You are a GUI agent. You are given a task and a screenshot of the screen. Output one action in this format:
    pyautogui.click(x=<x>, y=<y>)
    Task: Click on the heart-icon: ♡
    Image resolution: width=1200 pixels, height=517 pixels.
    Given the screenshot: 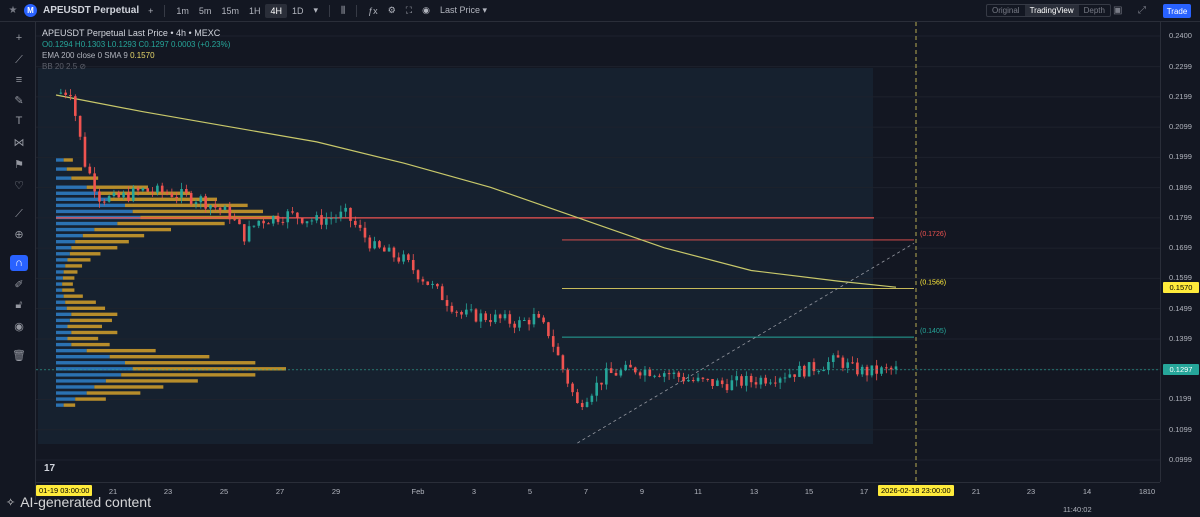 What is the action you would take?
    pyautogui.click(x=19, y=185)
    